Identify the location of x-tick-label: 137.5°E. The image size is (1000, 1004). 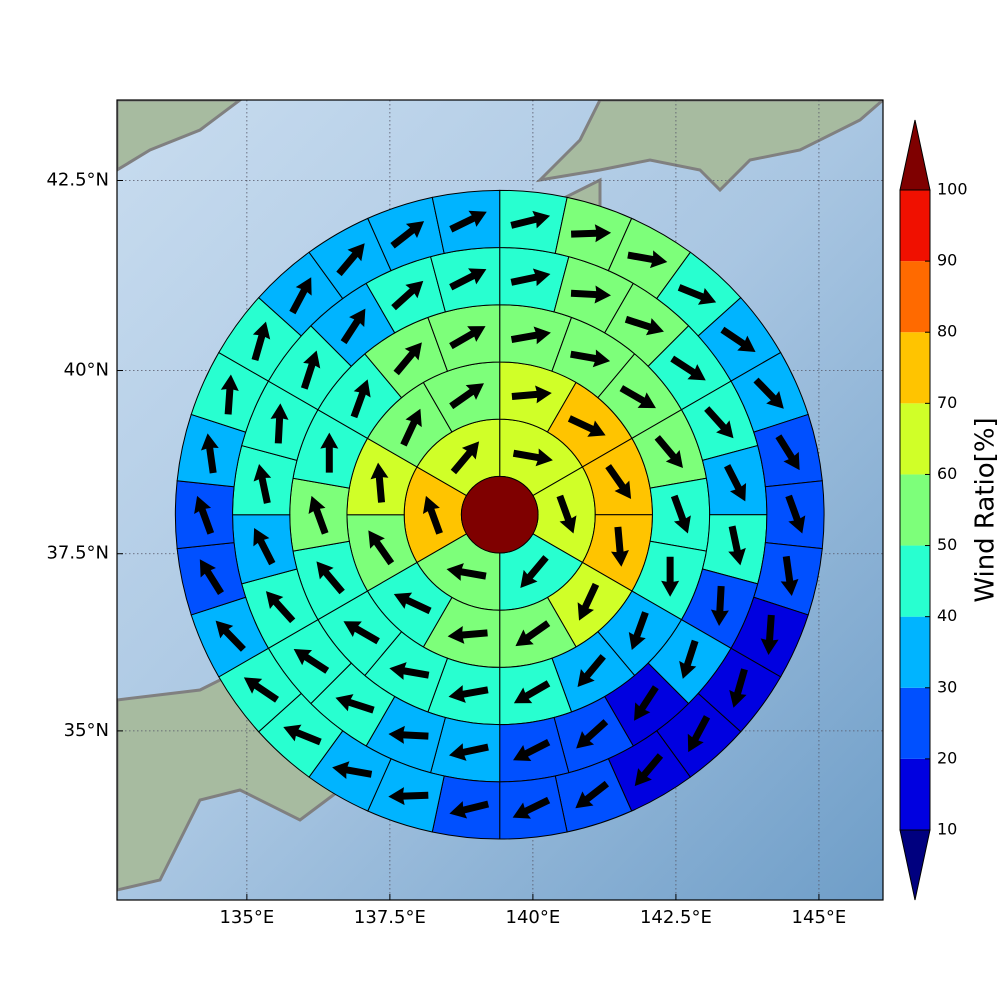
(390, 917).